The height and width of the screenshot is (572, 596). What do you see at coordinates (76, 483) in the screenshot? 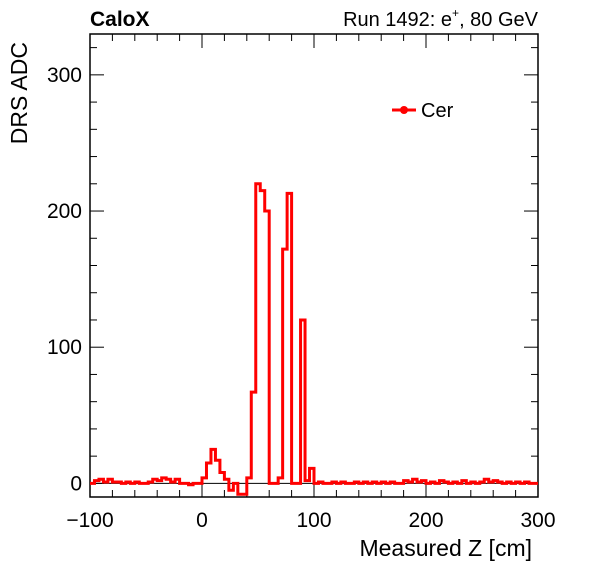
I see `y-tick-label: 0` at bounding box center [76, 483].